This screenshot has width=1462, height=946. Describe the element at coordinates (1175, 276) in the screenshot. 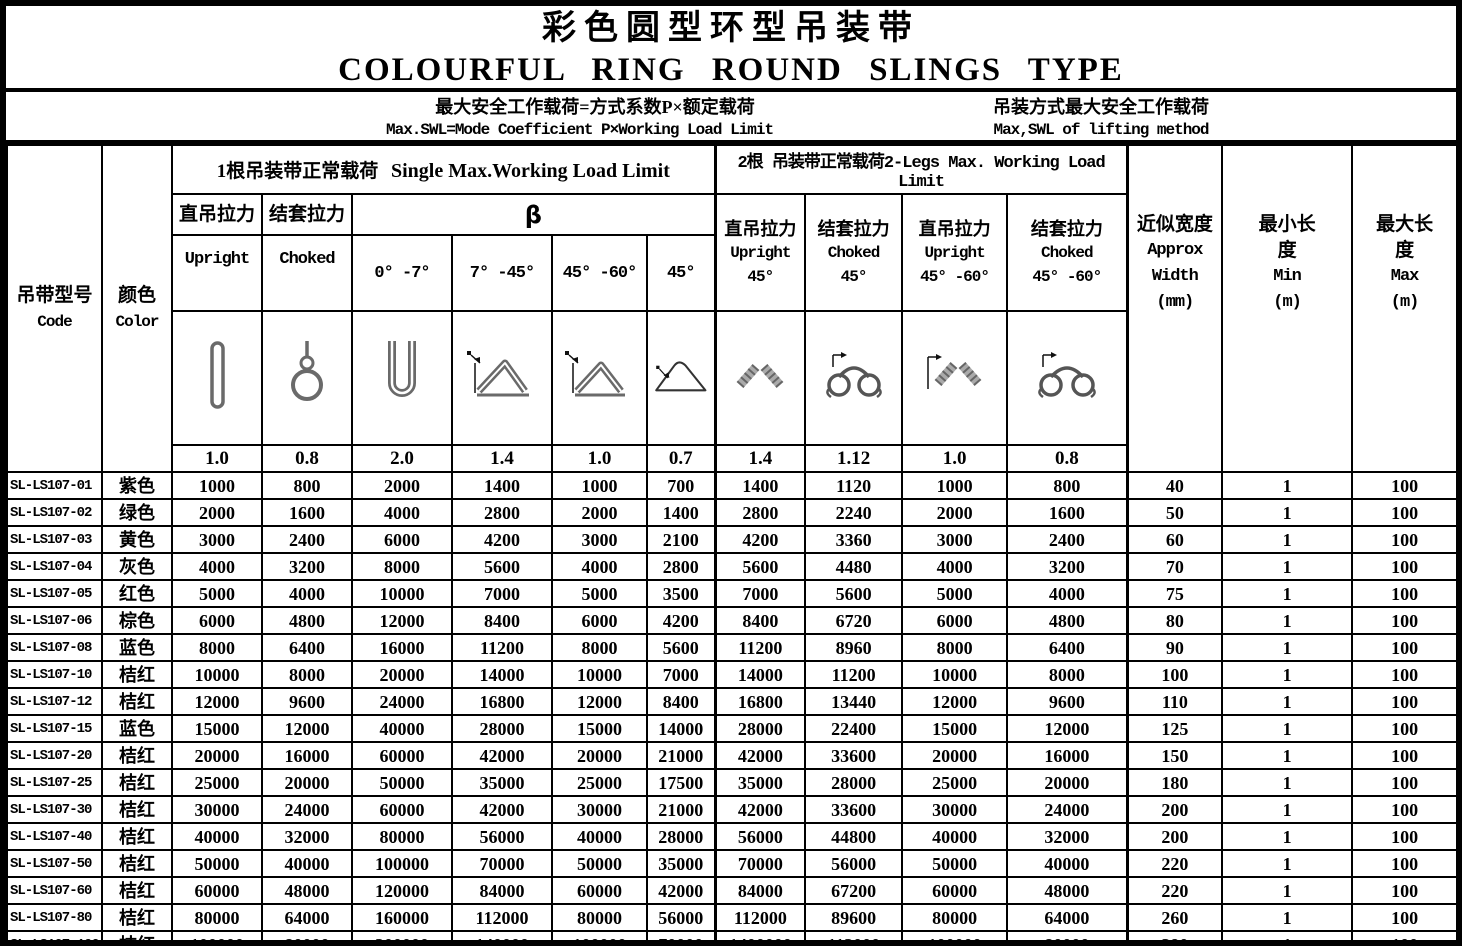

I see `width-header-en2: Width` at that location.